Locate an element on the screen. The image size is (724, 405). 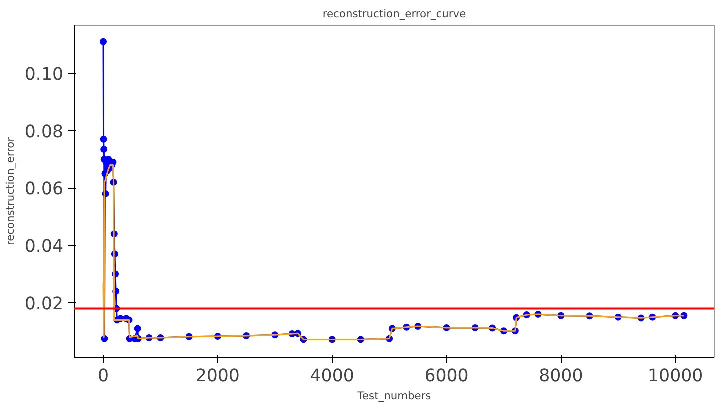
y-tick-label: 0.06 is located at coordinates (44, 190).